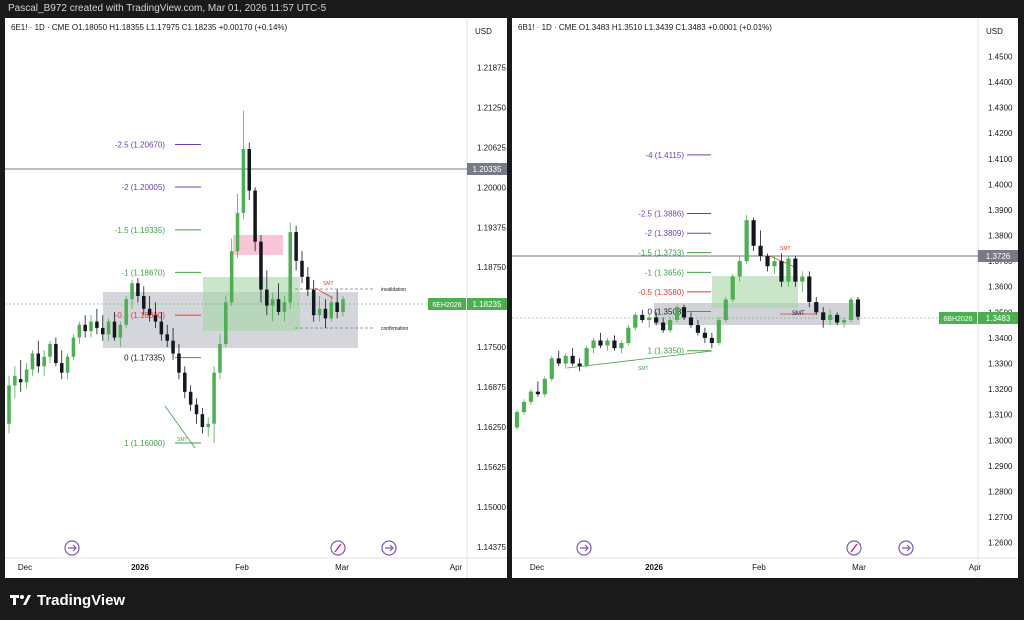  Describe the element at coordinates (447, 304) in the screenshot. I see `symbol-badge` at that location.